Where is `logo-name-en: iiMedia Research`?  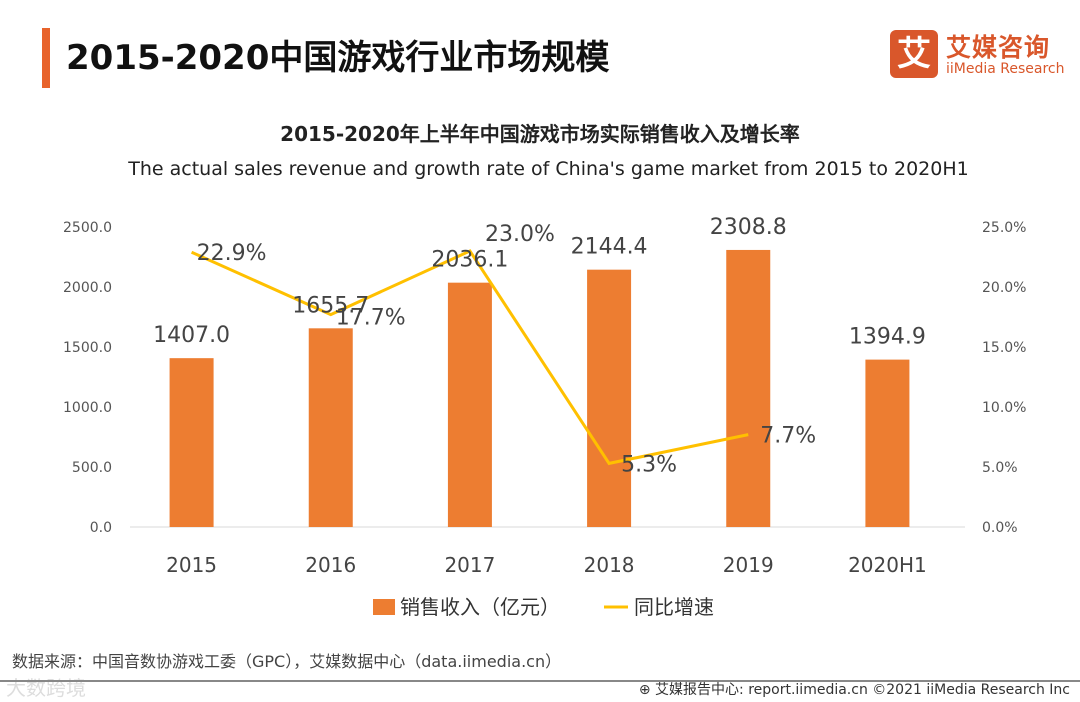 logo-name-en: iiMedia Research is located at coordinates (1005, 69).